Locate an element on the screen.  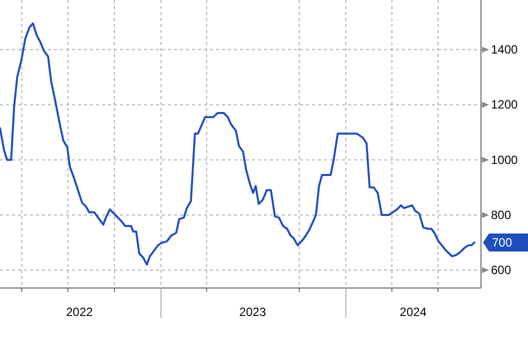
x-tick-label: 2023 is located at coordinates (252, 312).